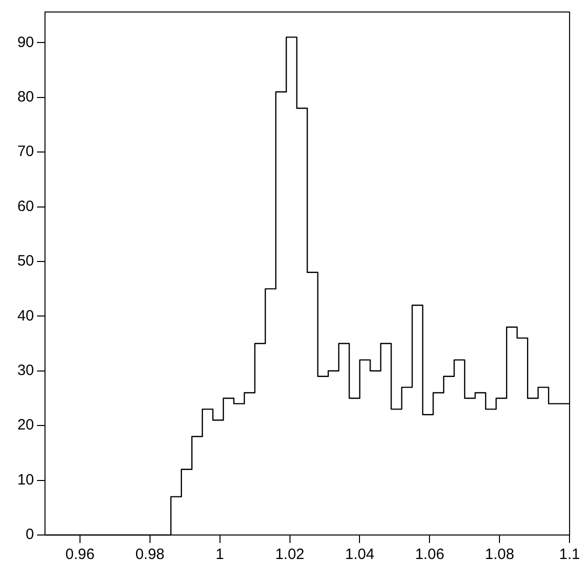 The width and height of the screenshot is (583, 567). What do you see at coordinates (150, 555) in the screenshot?
I see `x-tick-label: 0.98` at bounding box center [150, 555].